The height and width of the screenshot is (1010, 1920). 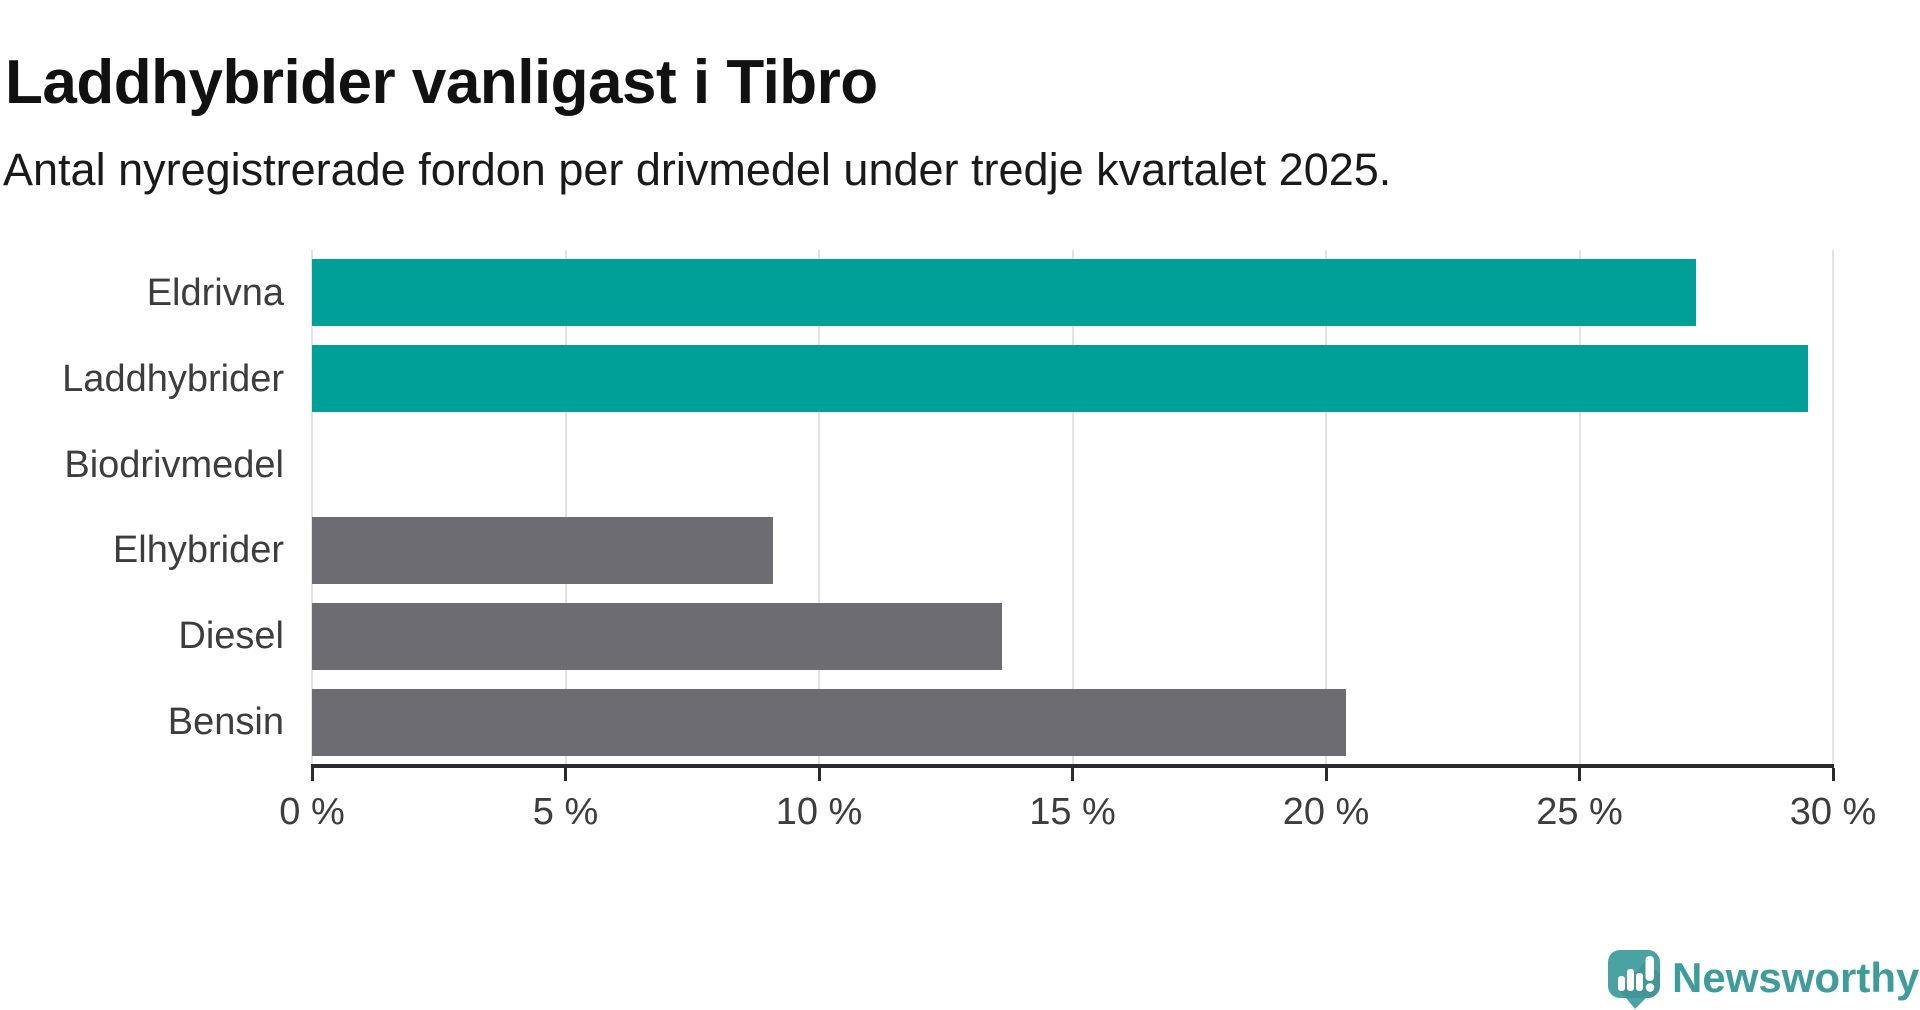 I want to click on chart-bar-small, so click(x=1621, y=983).